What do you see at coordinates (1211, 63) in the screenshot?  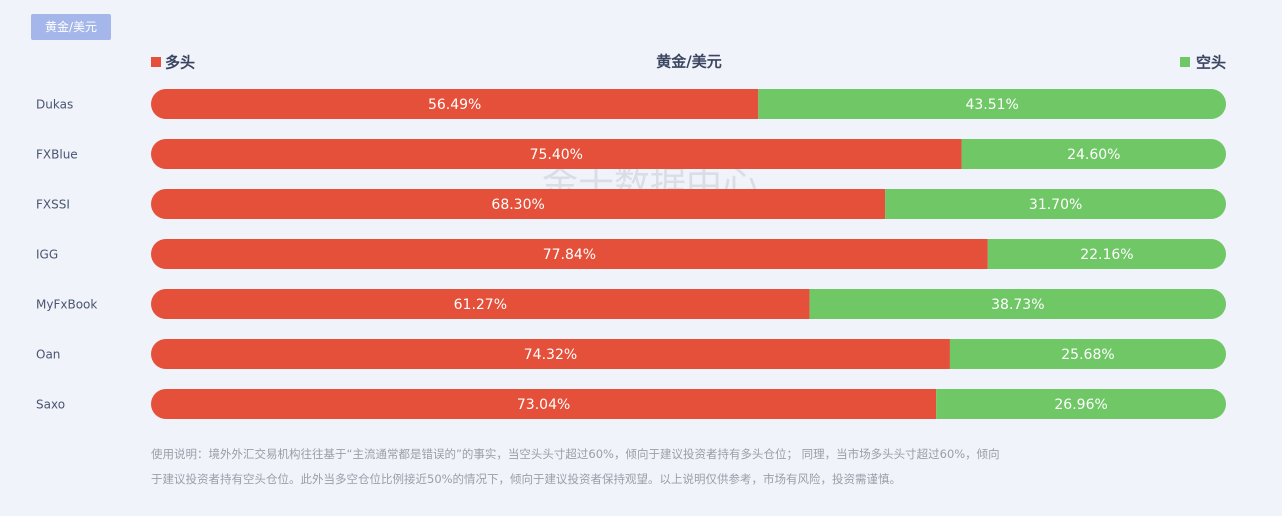 I see `legend-label: 空头` at bounding box center [1211, 63].